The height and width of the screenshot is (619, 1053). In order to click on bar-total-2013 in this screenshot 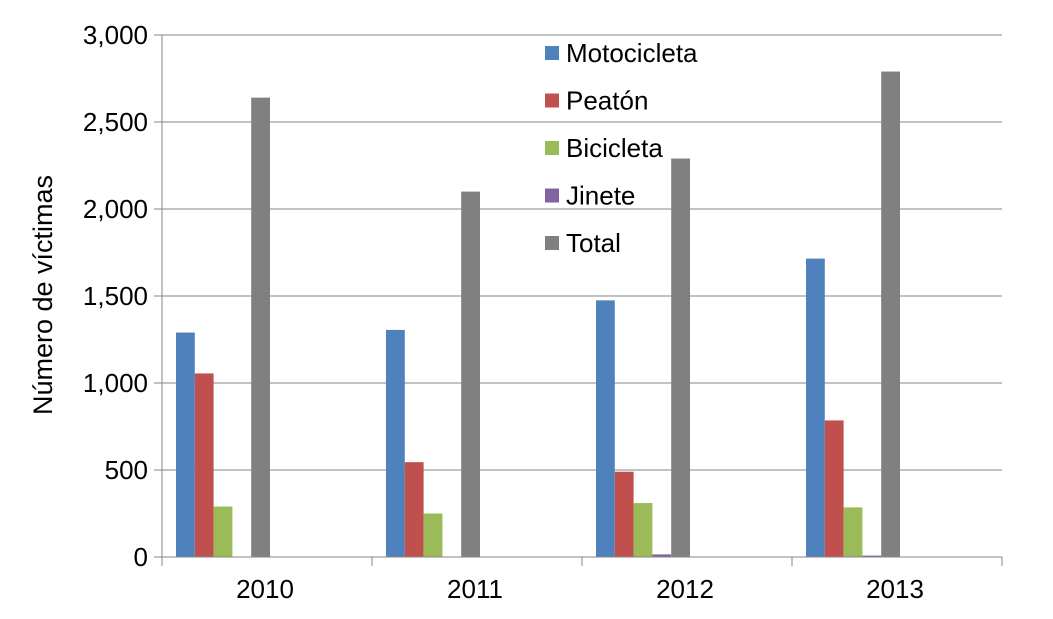, I will do `click(890, 314)`.